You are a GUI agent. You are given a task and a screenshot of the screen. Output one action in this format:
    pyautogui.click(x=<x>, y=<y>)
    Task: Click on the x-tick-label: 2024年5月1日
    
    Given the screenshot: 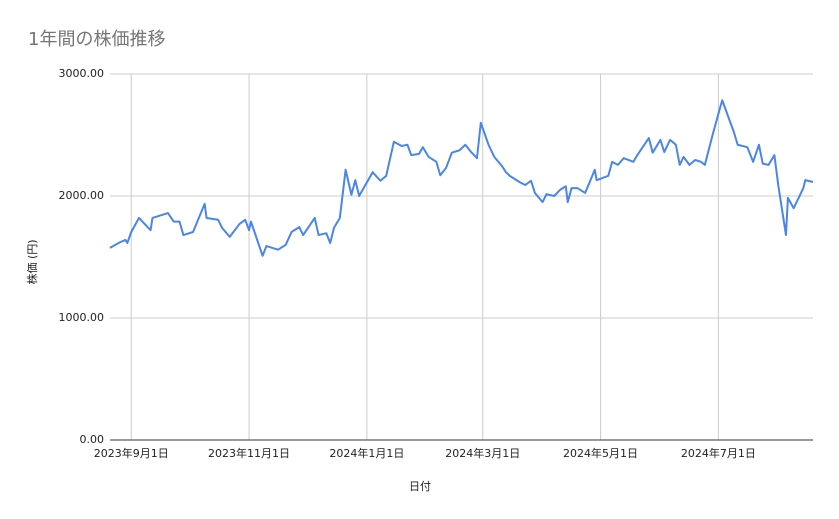 What is the action you would take?
    pyautogui.click(x=600, y=453)
    